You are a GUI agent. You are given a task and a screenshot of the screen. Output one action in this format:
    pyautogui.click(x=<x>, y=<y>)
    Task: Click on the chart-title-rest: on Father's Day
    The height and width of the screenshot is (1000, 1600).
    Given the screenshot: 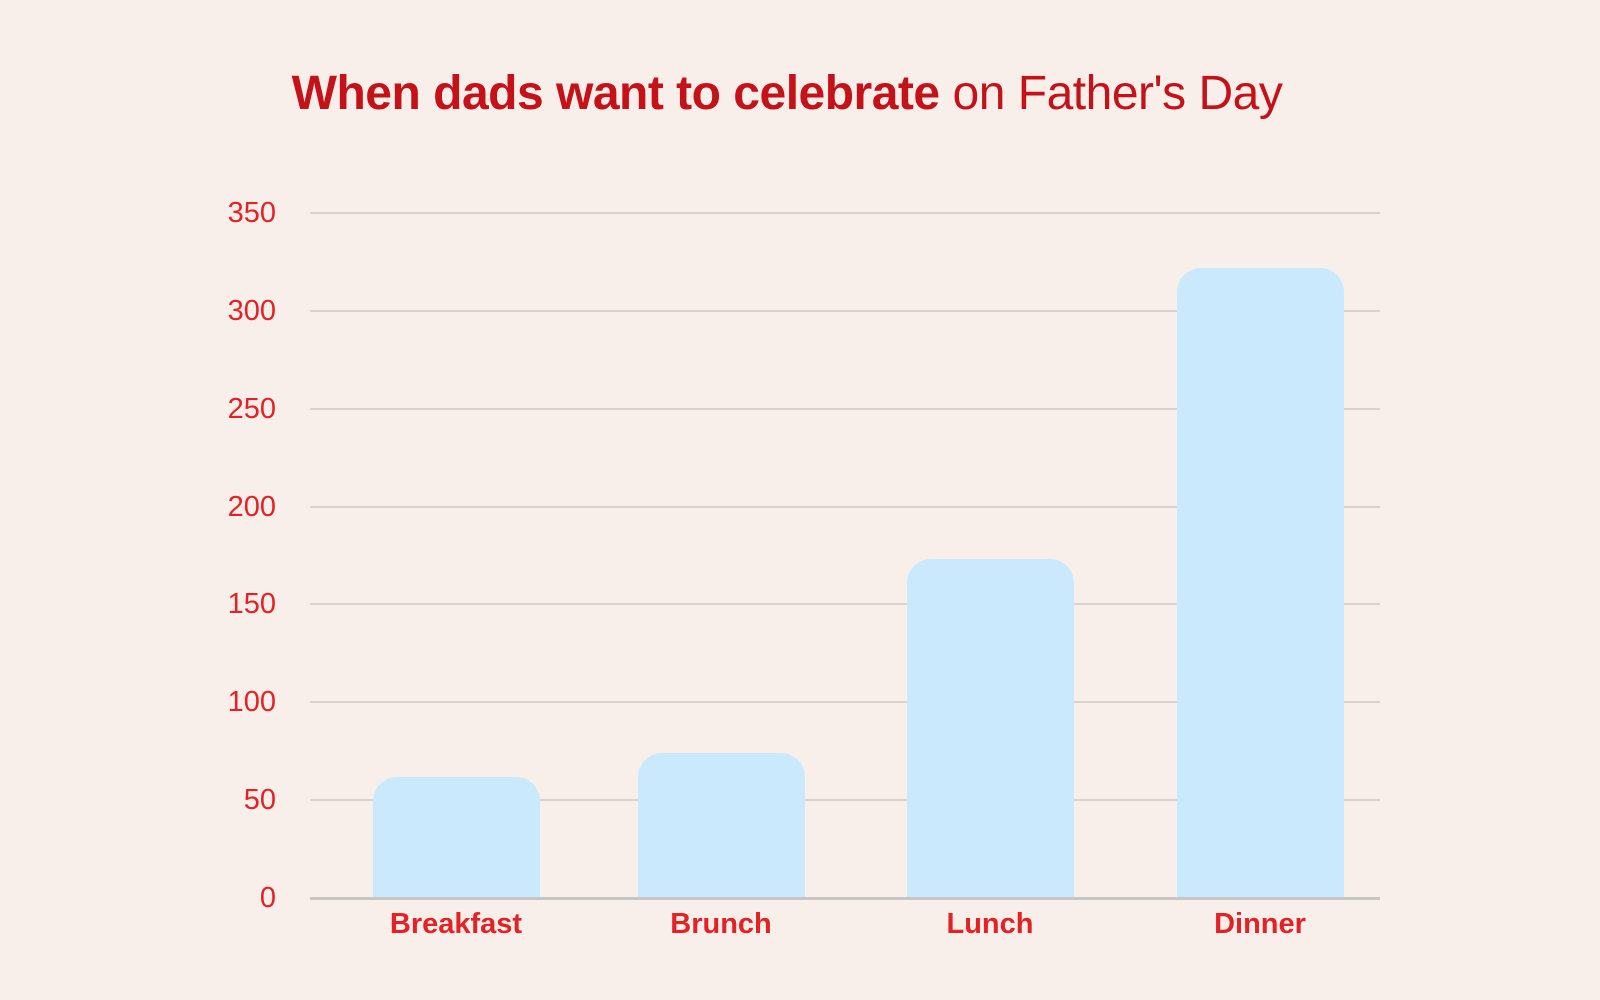 What is the action you would take?
    pyautogui.click(x=1117, y=93)
    